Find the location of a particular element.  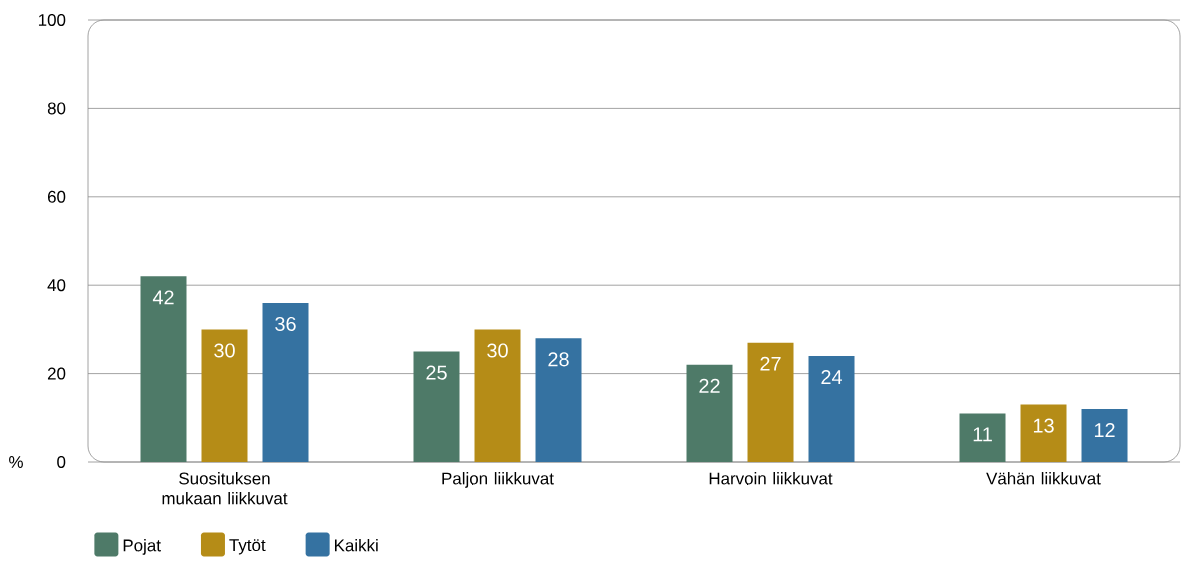

y-tick-label: 20 is located at coordinates (56, 373).